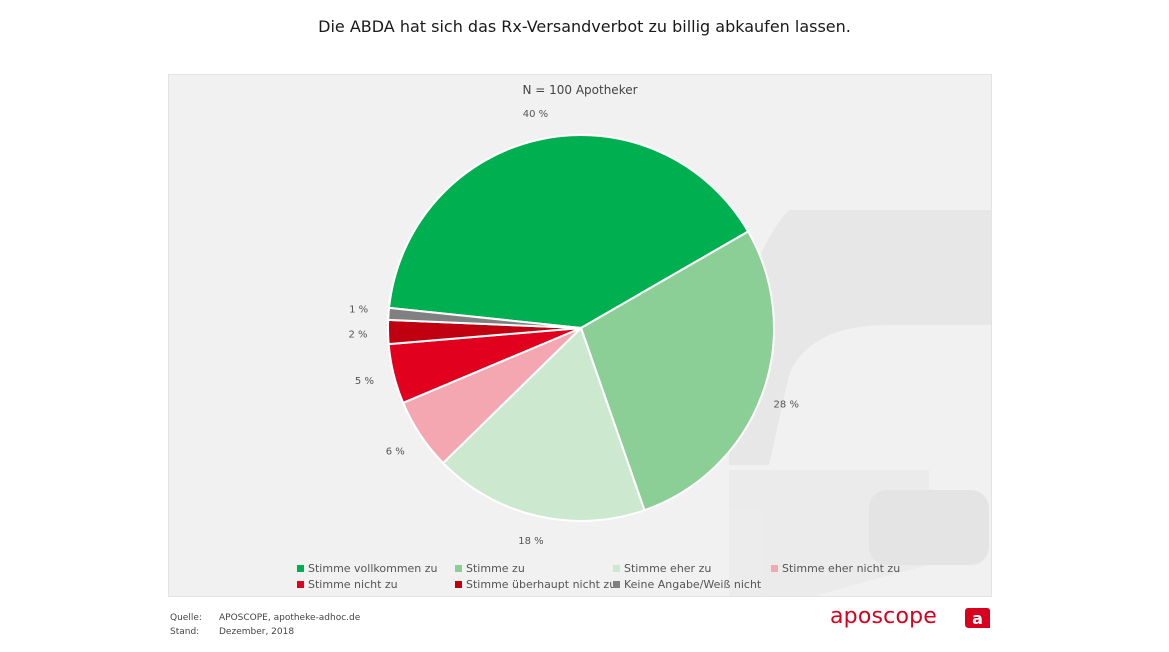 The image size is (1169, 652). Describe the element at coordinates (364, 381) in the screenshot. I see `pie-data-label: 5 %` at that location.